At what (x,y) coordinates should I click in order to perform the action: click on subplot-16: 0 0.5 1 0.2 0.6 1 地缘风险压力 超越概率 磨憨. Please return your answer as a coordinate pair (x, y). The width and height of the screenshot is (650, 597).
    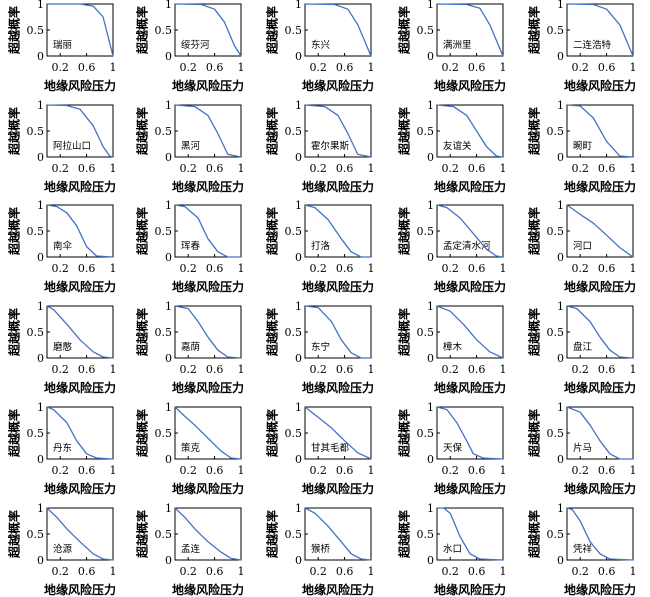
    Looking at the image, I should click on (62, 347).